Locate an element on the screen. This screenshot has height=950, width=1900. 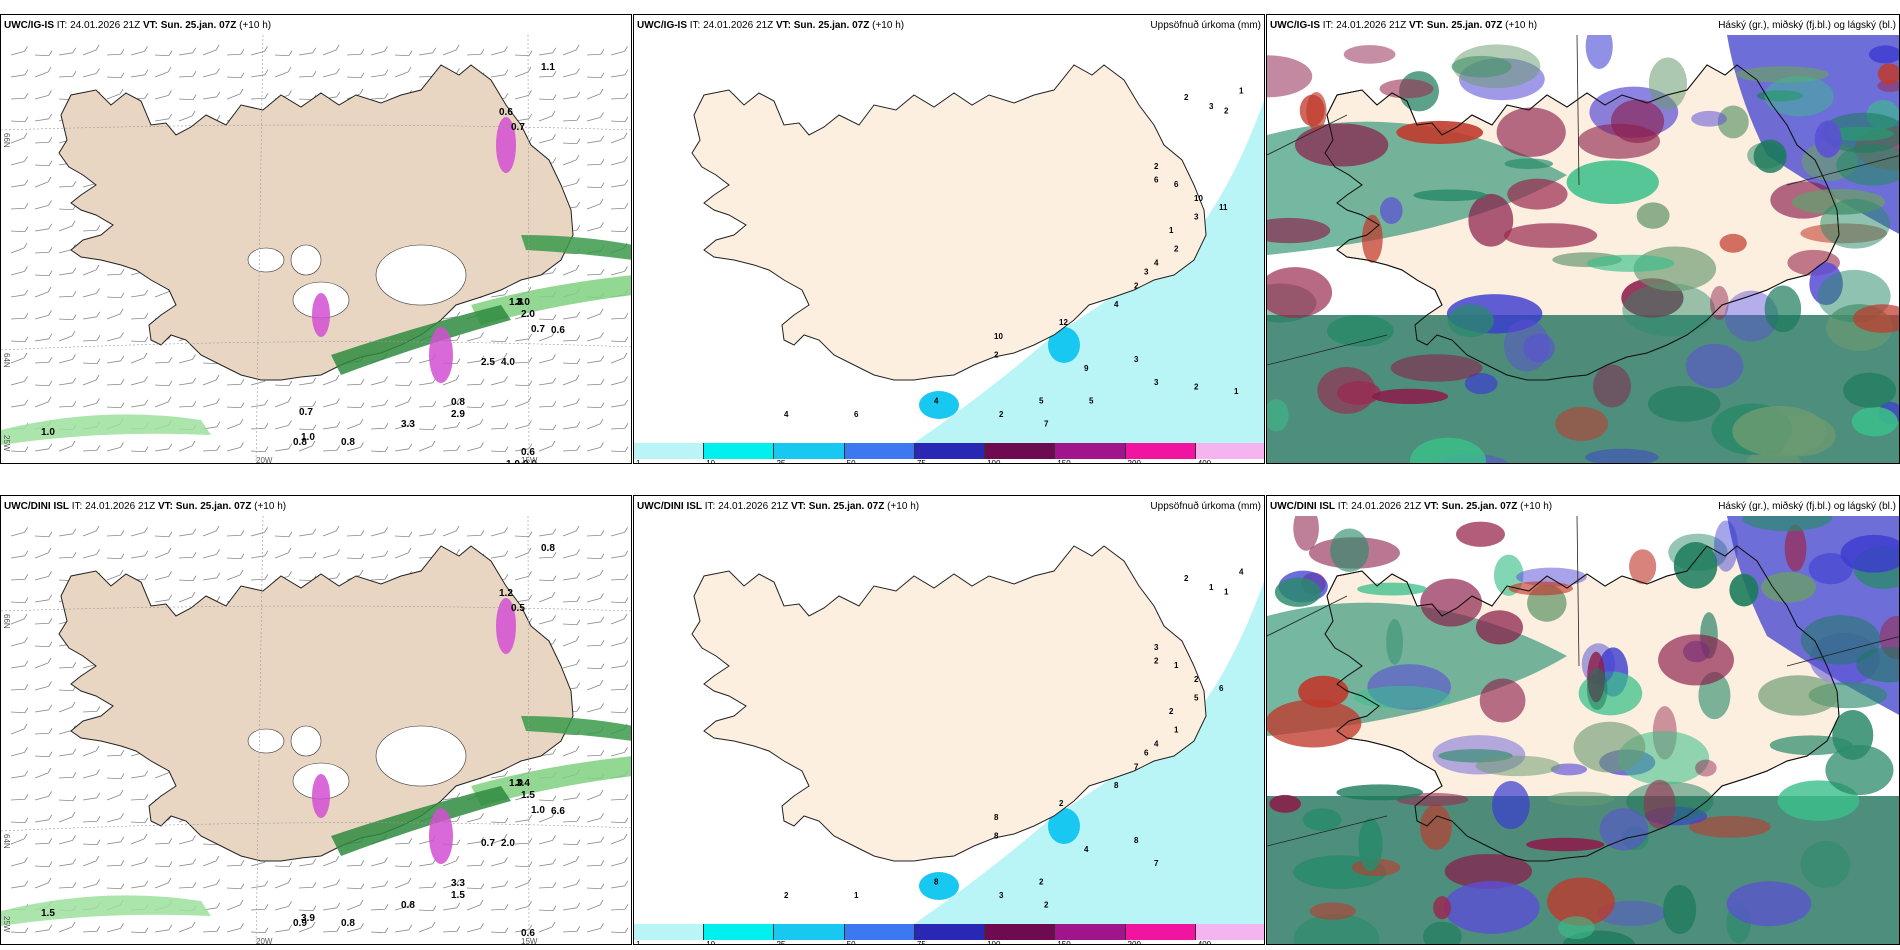
precip-value-label: 1 is located at coordinates (1241, 90).